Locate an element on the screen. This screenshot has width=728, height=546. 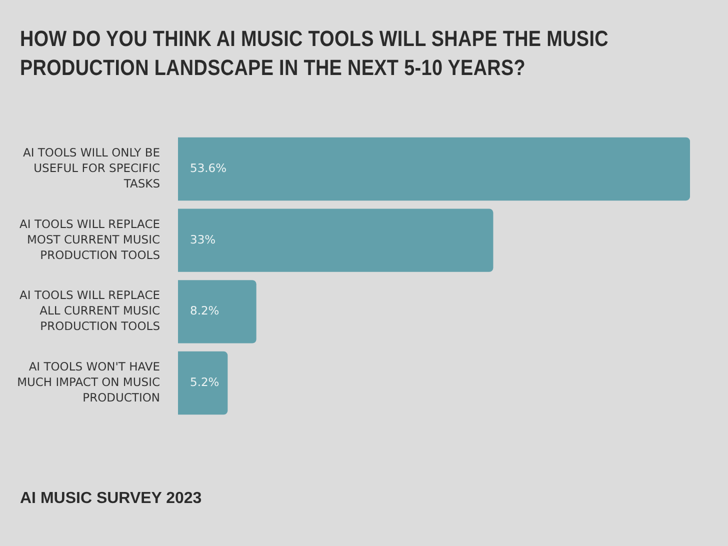
data-label: 53.6% is located at coordinates (208, 167).